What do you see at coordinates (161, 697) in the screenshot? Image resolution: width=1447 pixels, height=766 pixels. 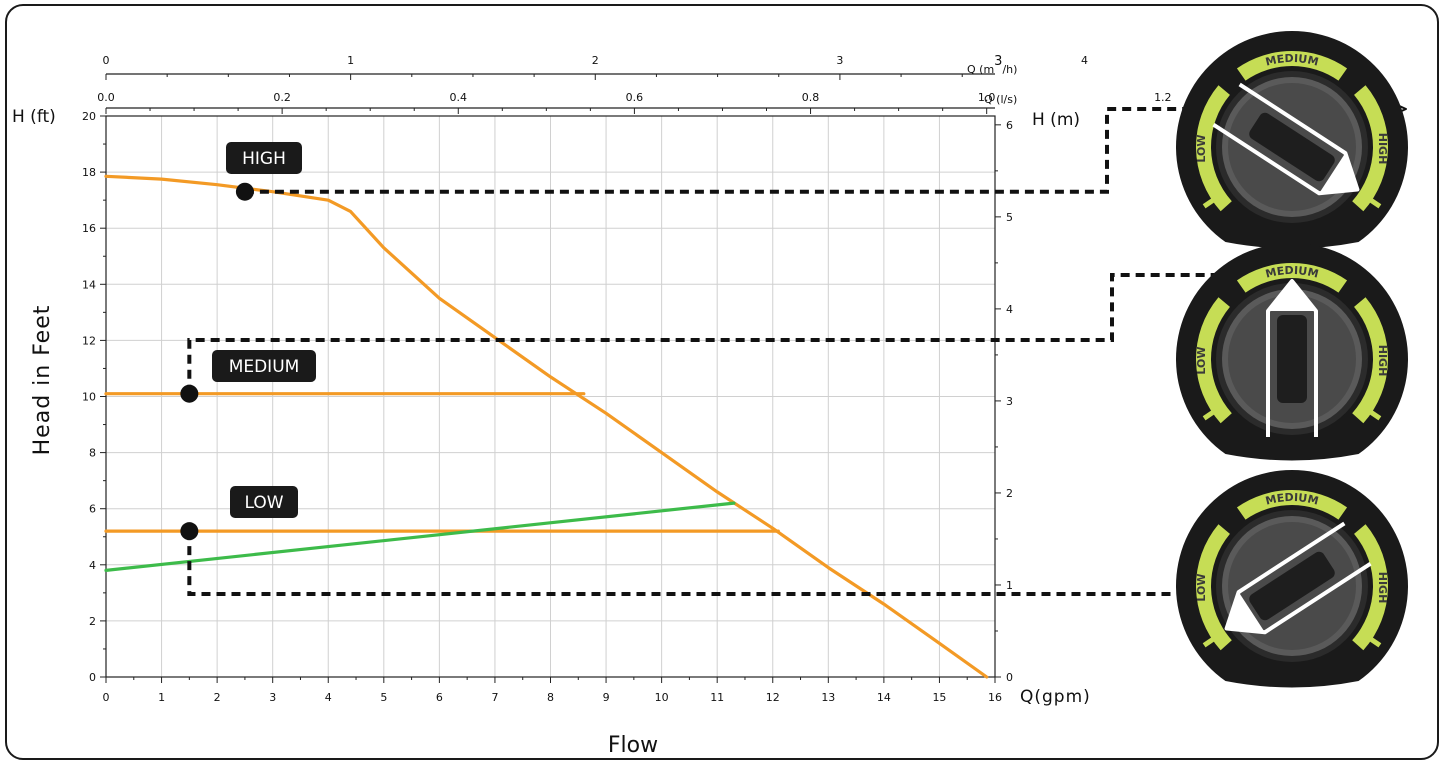 I see `x-bottom-tick-label: 1` at bounding box center [161, 697].